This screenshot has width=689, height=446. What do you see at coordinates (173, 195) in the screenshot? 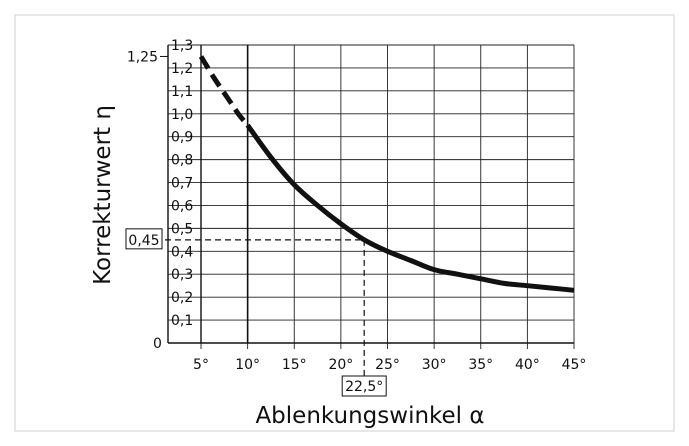
I see `y-tick-labels: 0 0,1 0,2 0,3 0,4 0,5 0,6 0,7 0,8 0,9 1,0 1,1 1,2 1,3` at bounding box center [173, 195].